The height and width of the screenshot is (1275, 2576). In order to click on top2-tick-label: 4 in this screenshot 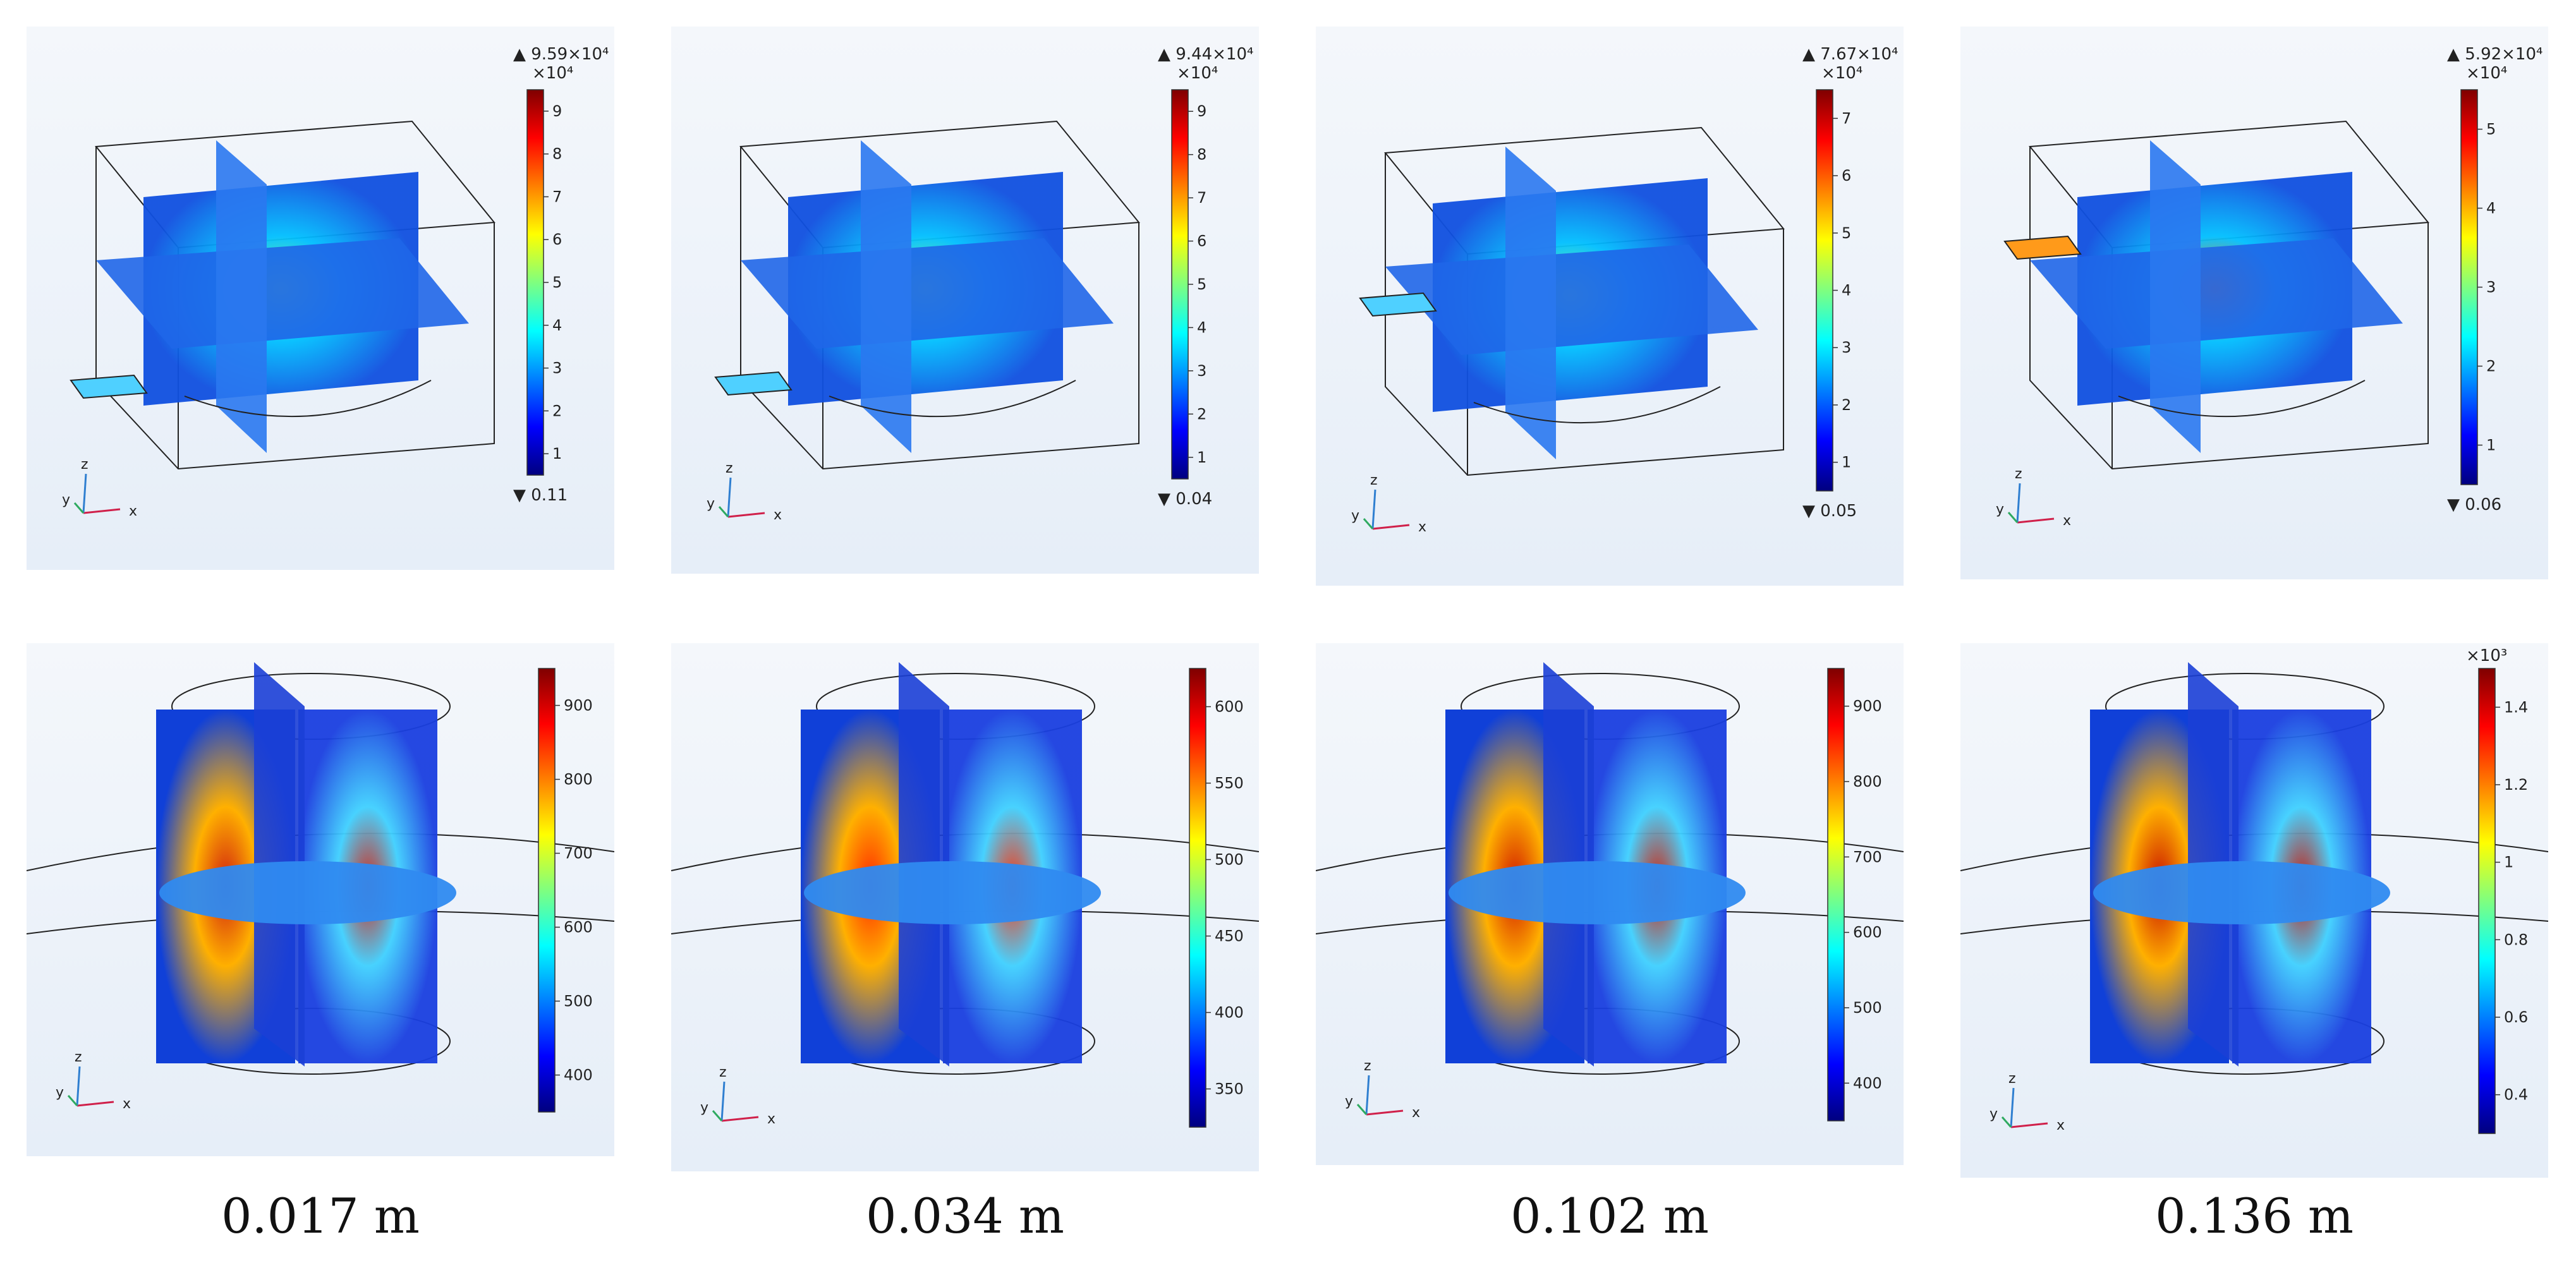, I will do `click(1201, 327)`.